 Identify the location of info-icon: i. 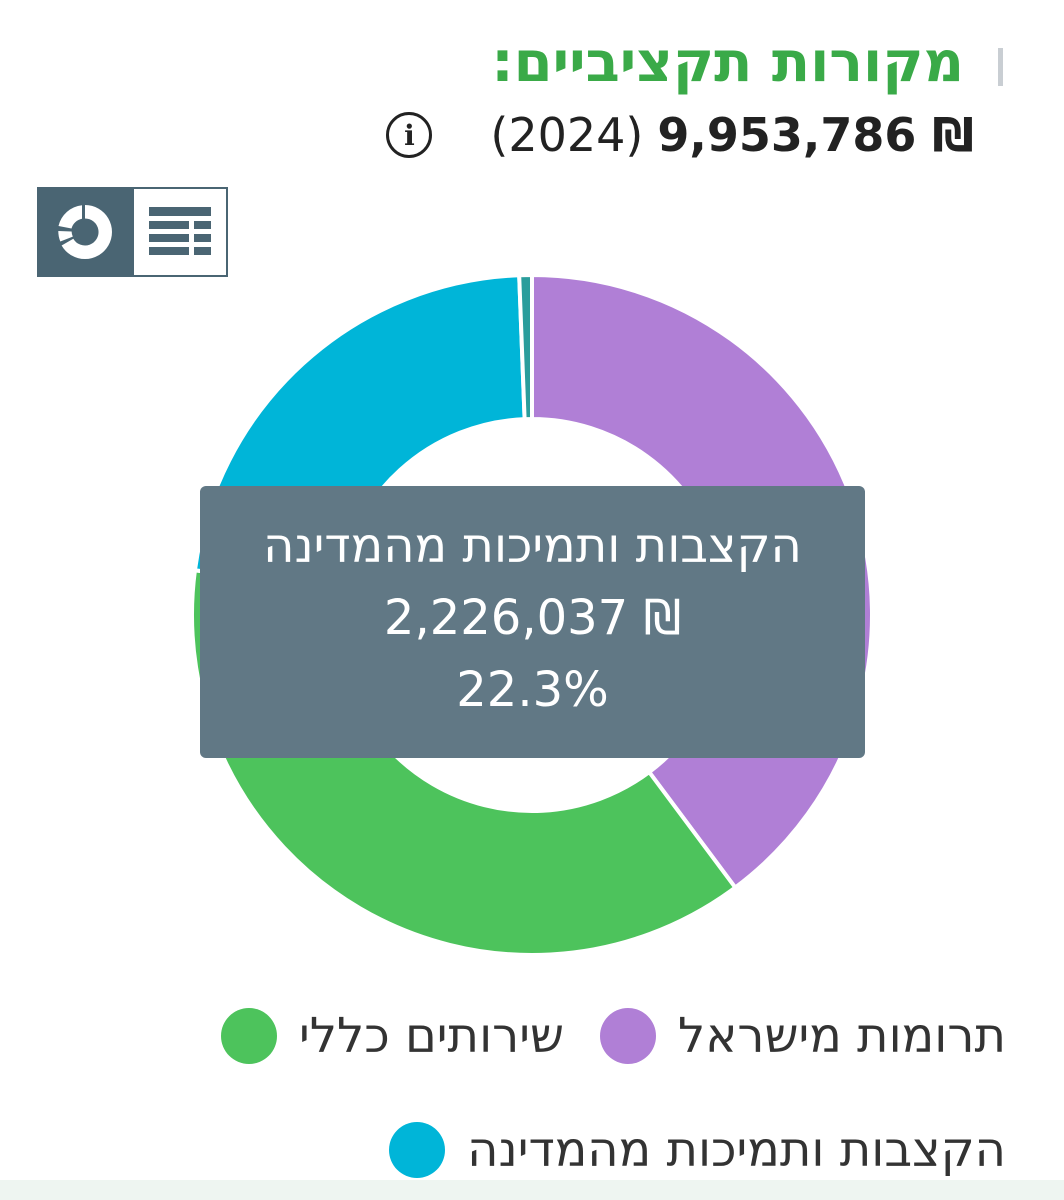
(409, 135).